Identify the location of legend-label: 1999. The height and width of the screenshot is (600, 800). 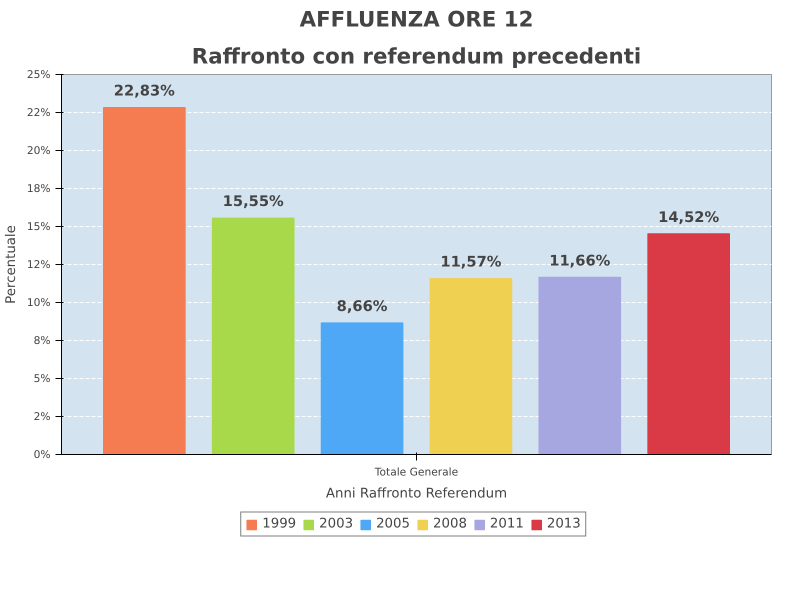
(279, 524).